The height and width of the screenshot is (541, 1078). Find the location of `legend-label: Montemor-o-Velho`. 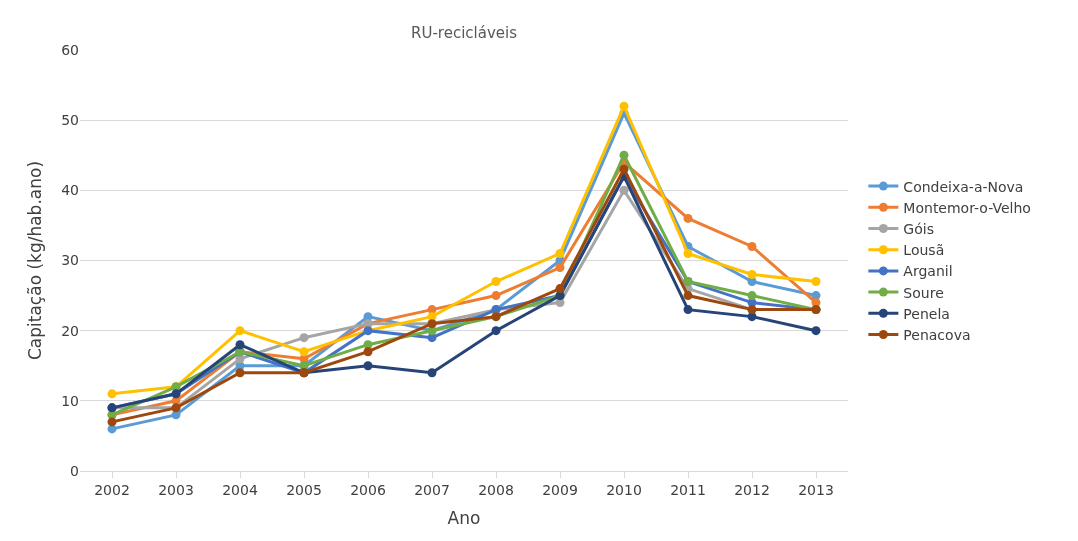

legend-label: Montemor-o-Velho is located at coordinates (967, 207).